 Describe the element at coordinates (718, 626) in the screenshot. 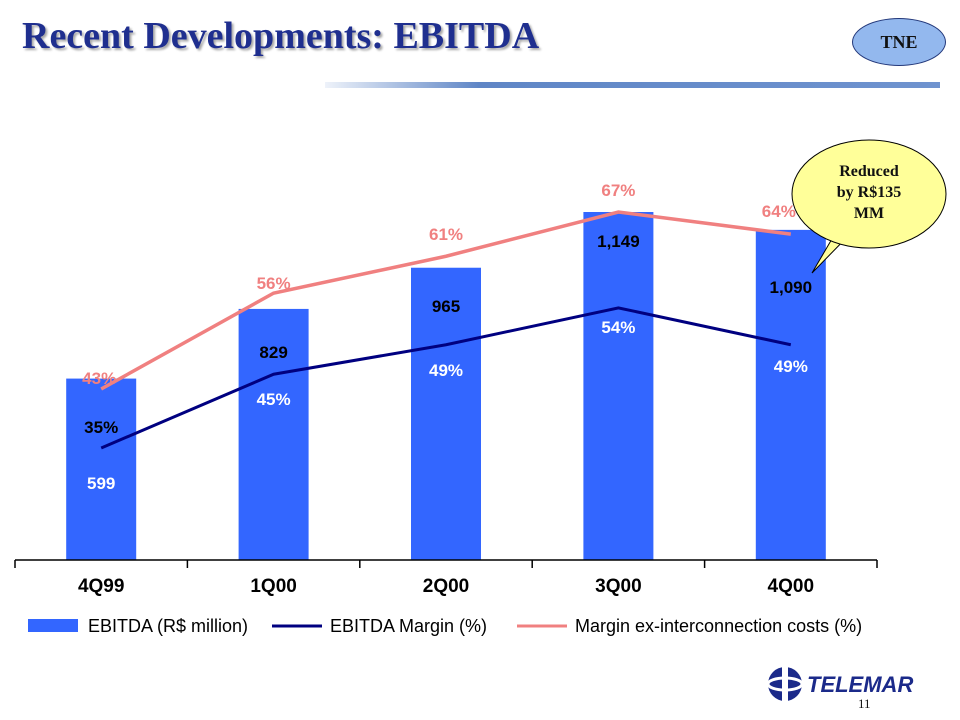

I see `legend-label-margin-ex: Margin ex-interconnection costs (%)` at that location.